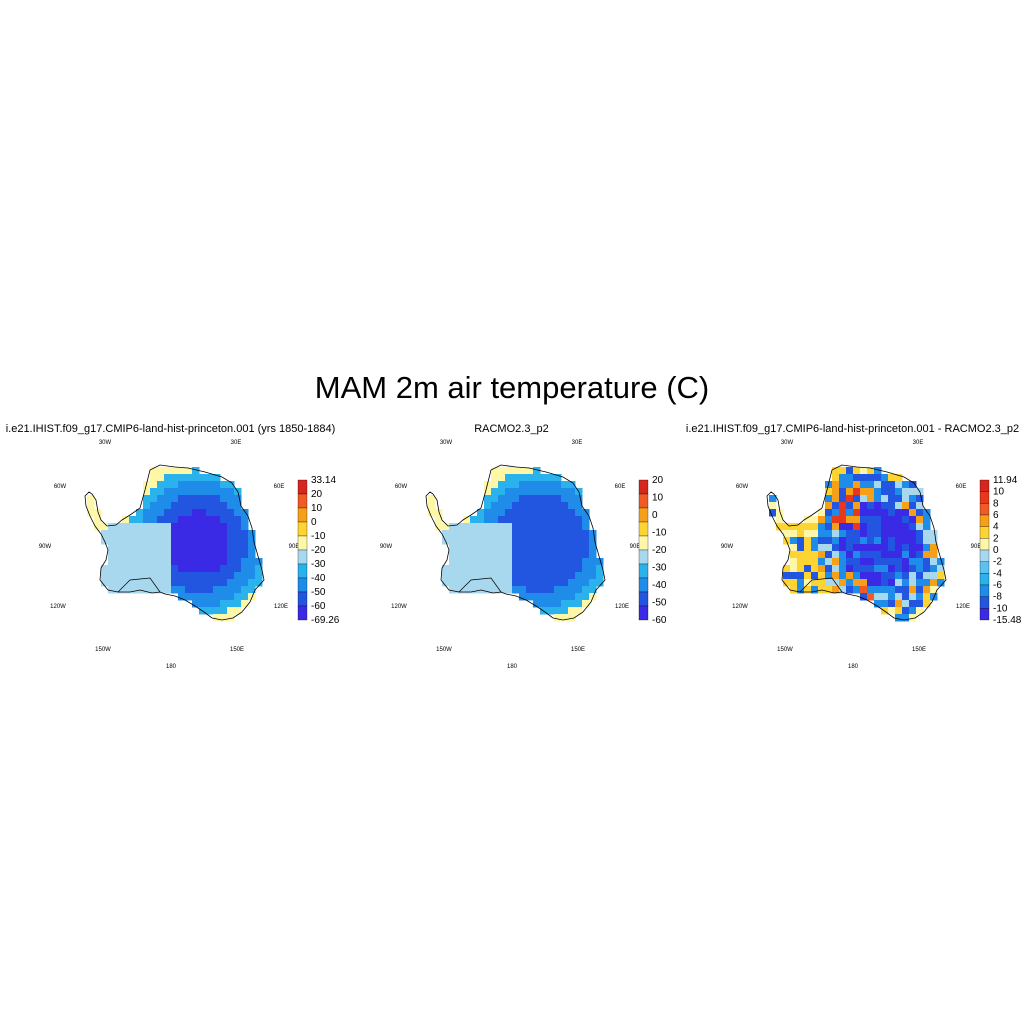  Describe the element at coordinates (401, 487) in the screenshot. I see `longitude-label: 60W` at that location.